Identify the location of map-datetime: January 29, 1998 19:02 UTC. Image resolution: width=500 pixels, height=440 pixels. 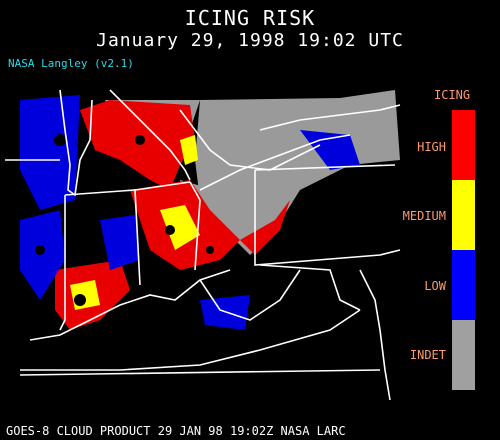
(250, 40).